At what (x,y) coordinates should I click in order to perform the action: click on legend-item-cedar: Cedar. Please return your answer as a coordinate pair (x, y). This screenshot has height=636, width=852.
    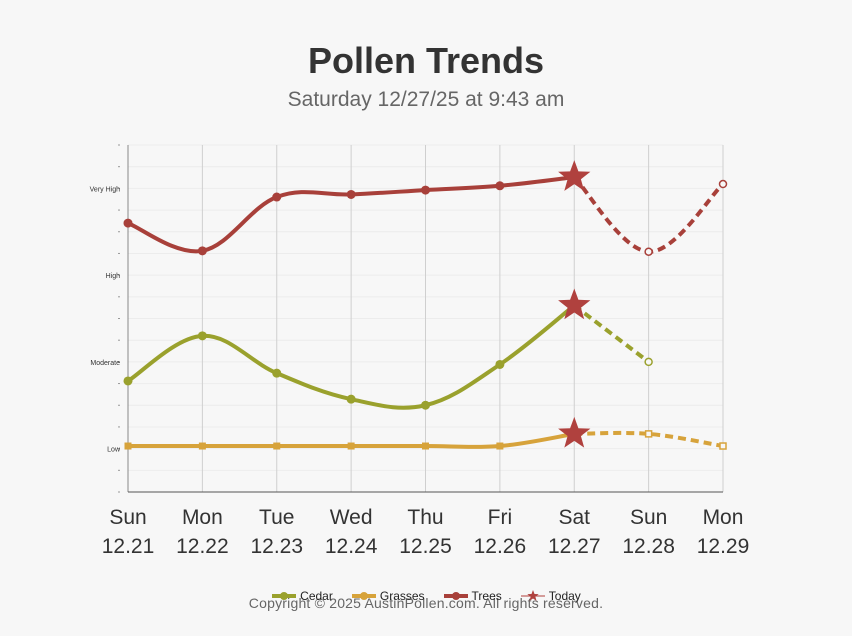
    Looking at the image, I should click on (302, 596).